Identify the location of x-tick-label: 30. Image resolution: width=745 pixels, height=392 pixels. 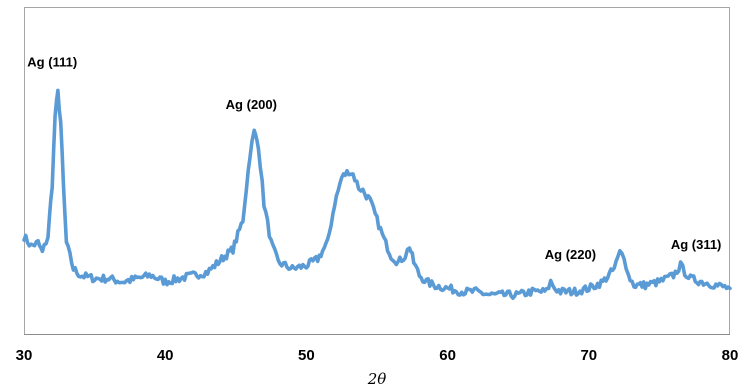
(24, 355).